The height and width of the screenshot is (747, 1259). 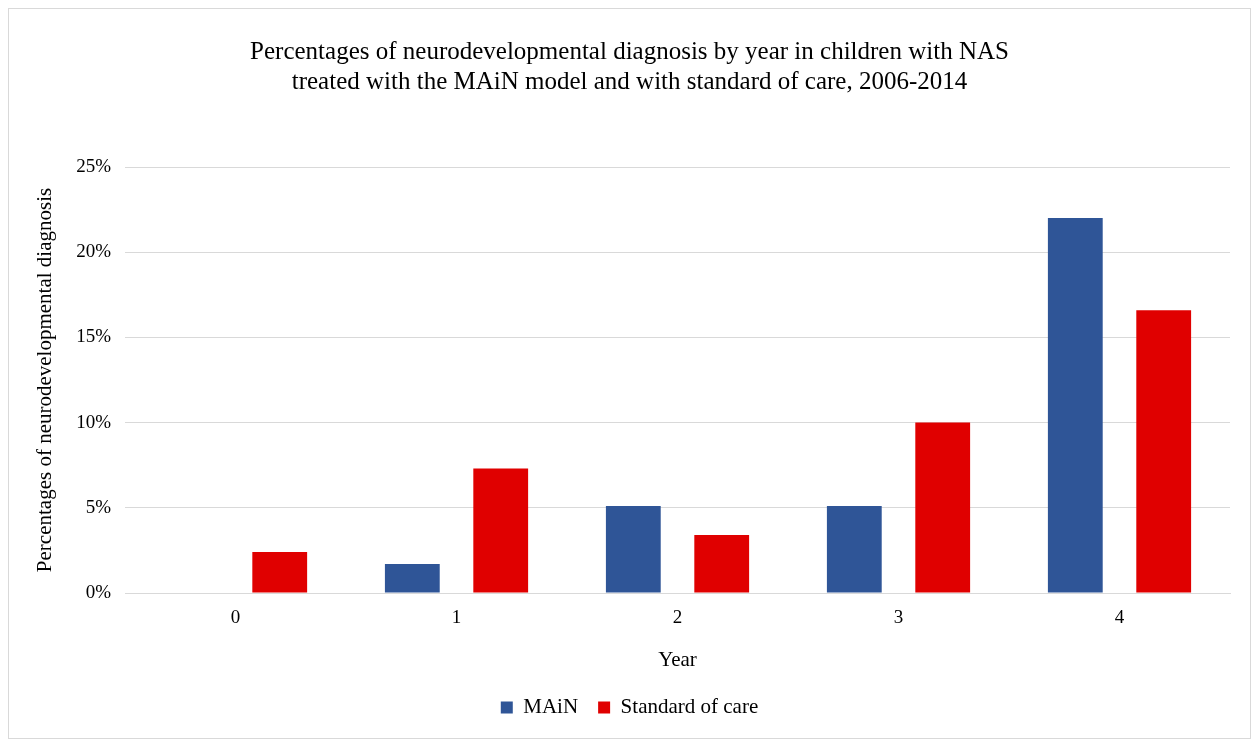 What do you see at coordinates (94, 251) in the screenshot?
I see `y-tick-label: 20%` at bounding box center [94, 251].